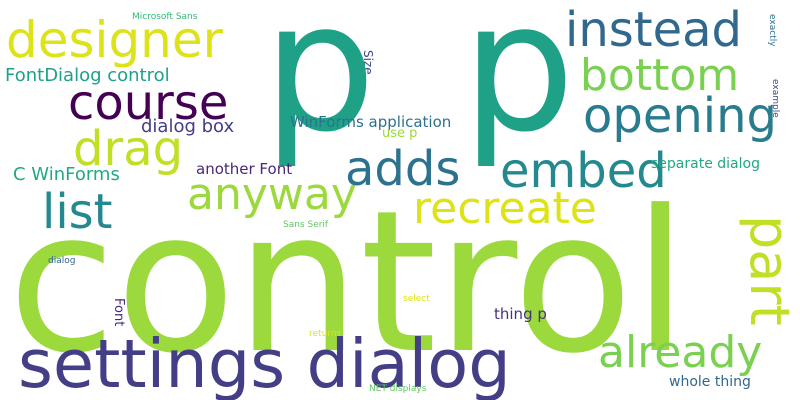 The height and width of the screenshot is (400, 800). Describe the element at coordinates (148, 103) in the screenshot. I see `word-course: course` at that location.